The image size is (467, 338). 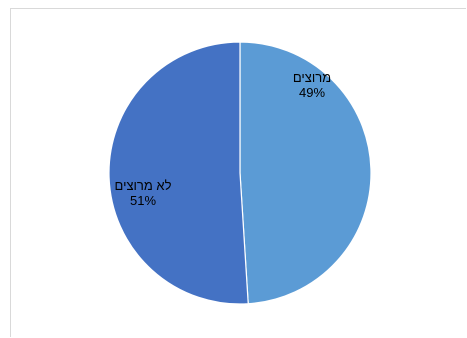 What do you see at coordinates (312, 77) in the screenshot?
I see `slice-label: מרוצים` at bounding box center [312, 77].